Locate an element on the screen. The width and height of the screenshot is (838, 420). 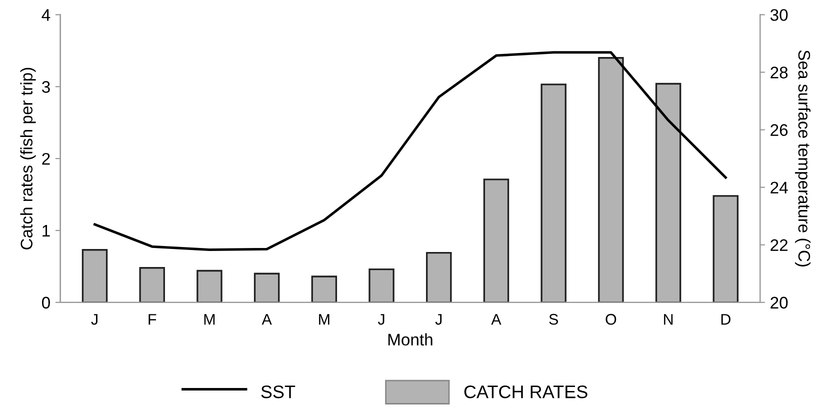
x-tick-label: N is located at coordinates (668, 319).